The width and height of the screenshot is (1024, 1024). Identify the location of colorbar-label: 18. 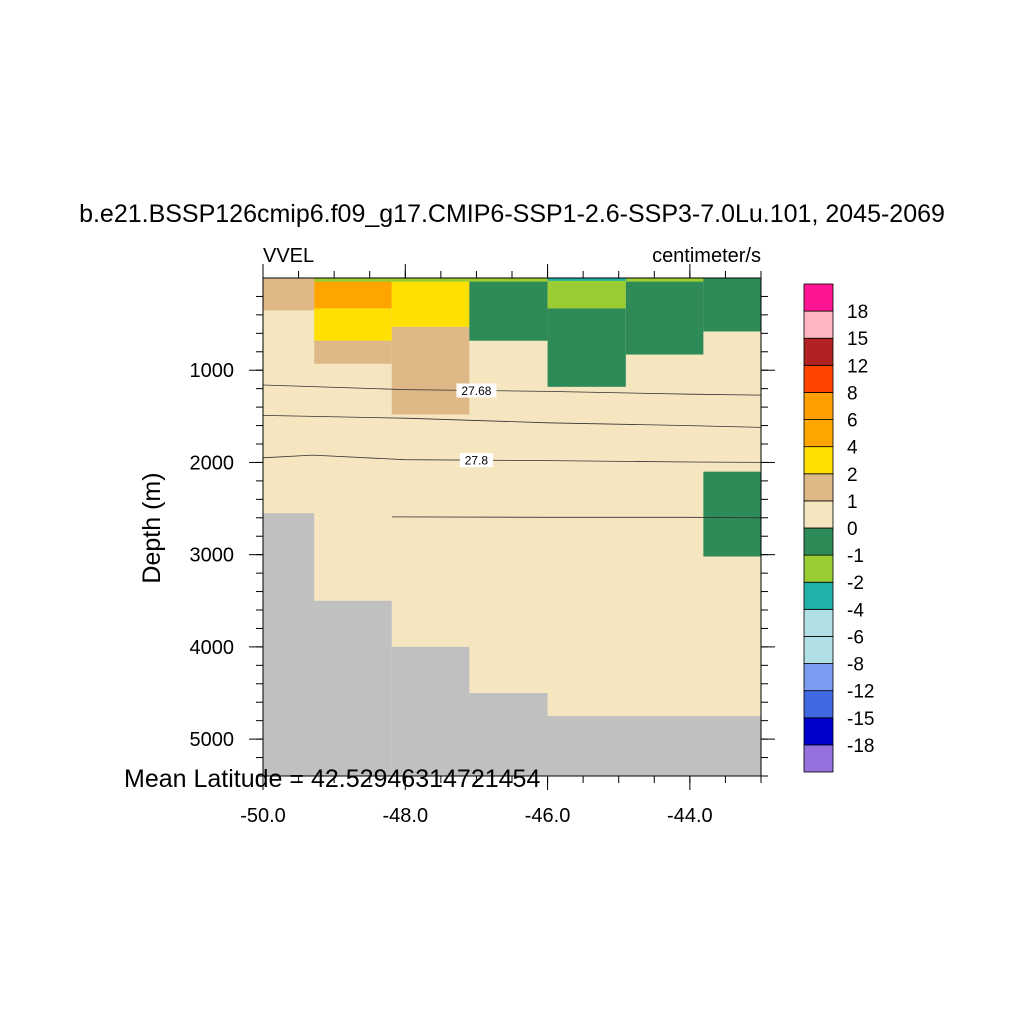
(857, 312).